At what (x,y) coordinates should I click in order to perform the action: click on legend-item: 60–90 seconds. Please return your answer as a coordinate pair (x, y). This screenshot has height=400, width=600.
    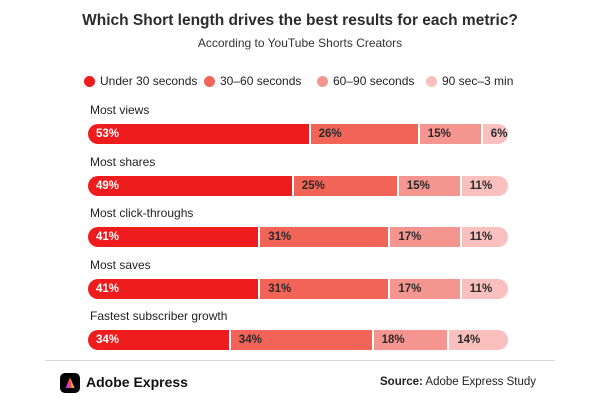
    Looking at the image, I should click on (365, 81).